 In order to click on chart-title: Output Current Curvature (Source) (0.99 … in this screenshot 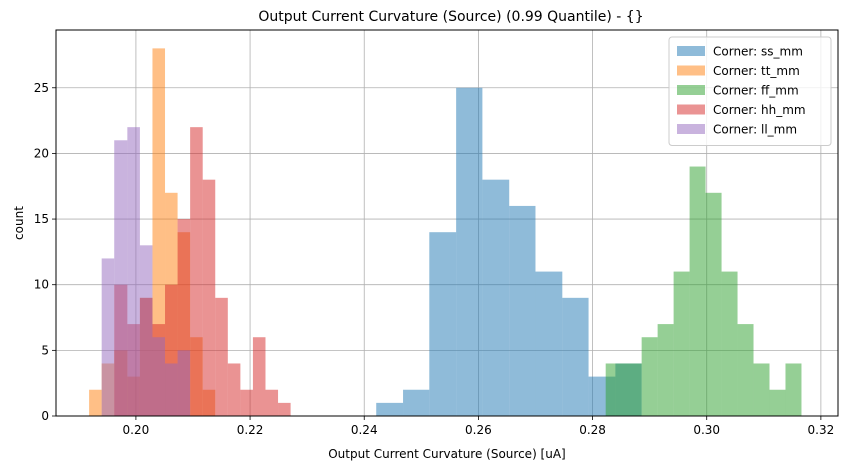, I will do `click(450, 17)`.